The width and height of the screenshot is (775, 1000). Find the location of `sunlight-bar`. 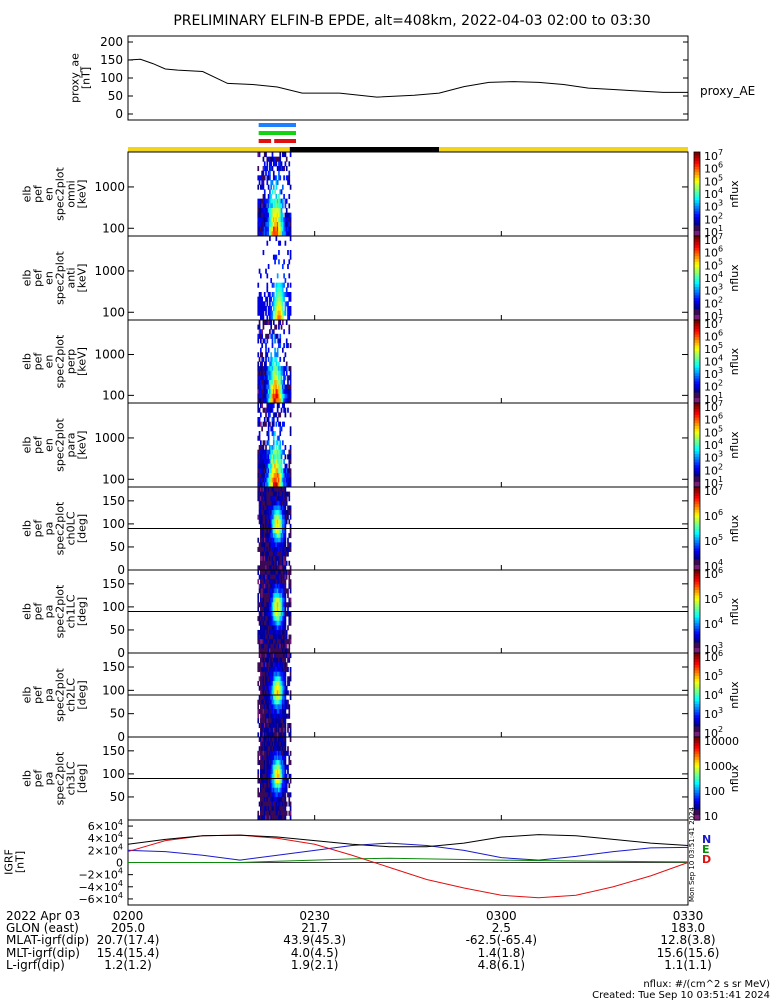

sunlight-bar is located at coordinates (563, 149).